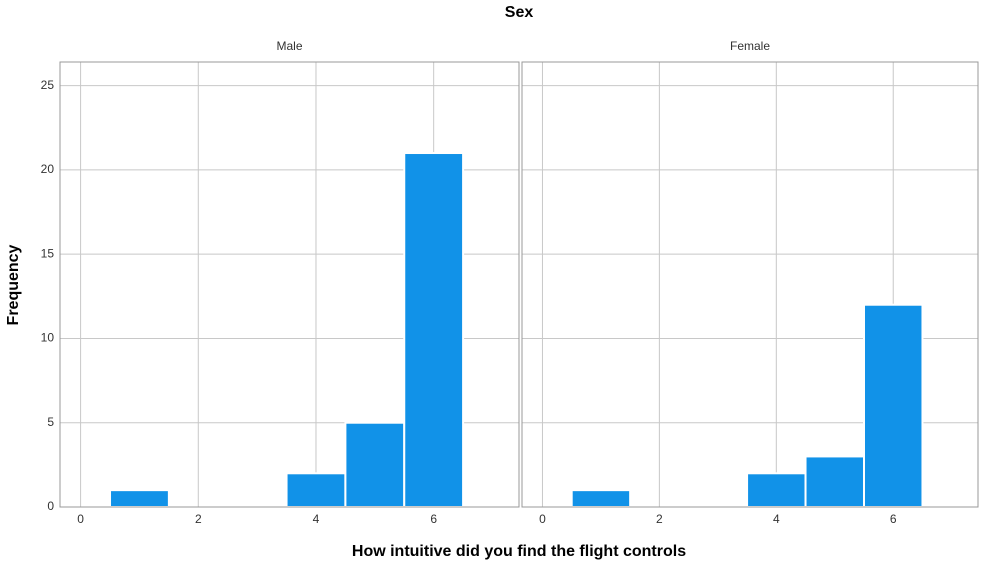 This screenshot has width=982, height=570. What do you see at coordinates (750, 46) in the screenshot?
I see `panel-title: Female` at bounding box center [750, 46].